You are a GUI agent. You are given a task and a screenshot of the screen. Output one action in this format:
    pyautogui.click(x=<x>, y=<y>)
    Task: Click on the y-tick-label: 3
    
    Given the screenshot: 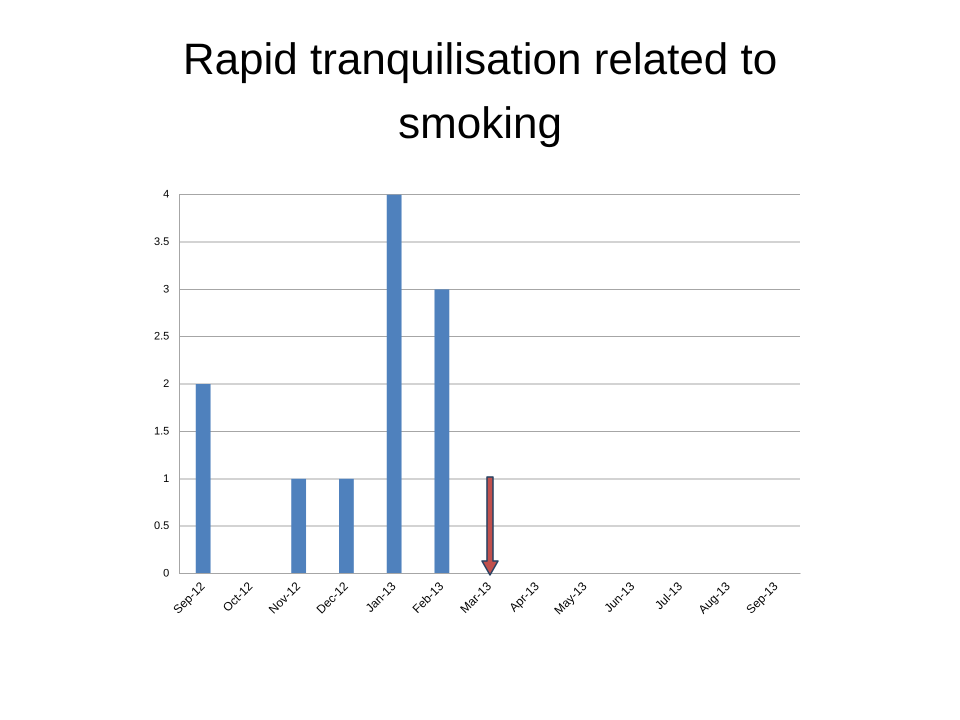 What is the action you would take?
    pyautogui.click(x=166, y=289)
    